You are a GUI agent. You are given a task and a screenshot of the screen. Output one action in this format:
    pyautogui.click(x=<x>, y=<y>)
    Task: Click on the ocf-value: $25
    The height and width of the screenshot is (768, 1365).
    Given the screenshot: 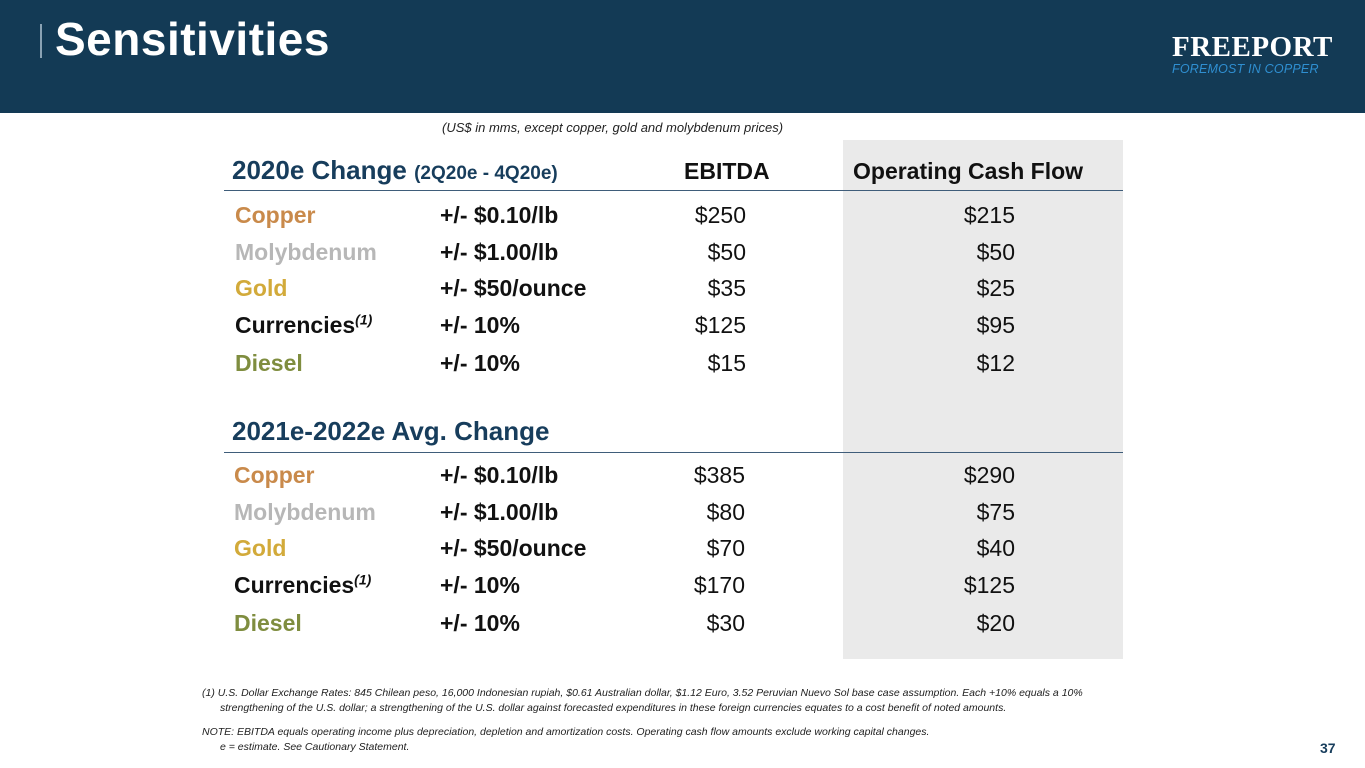 What is the action you would take?
    pyautogui.click(x=995, y=288)
    